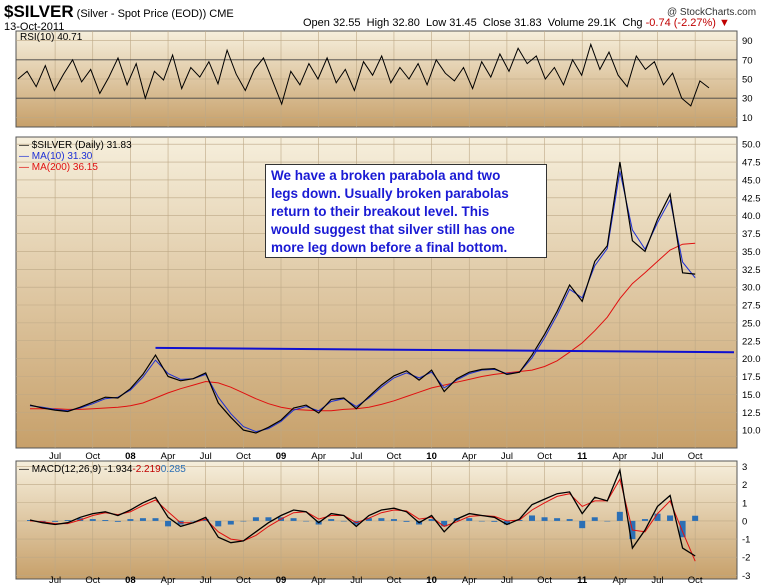 Image resolution: width=780 pixels, height=586 pixels. What do you see at coordinates (751, 288) in the screenshot?
I see `y-tick-label: 30.0` at bounding box center [751, 288].